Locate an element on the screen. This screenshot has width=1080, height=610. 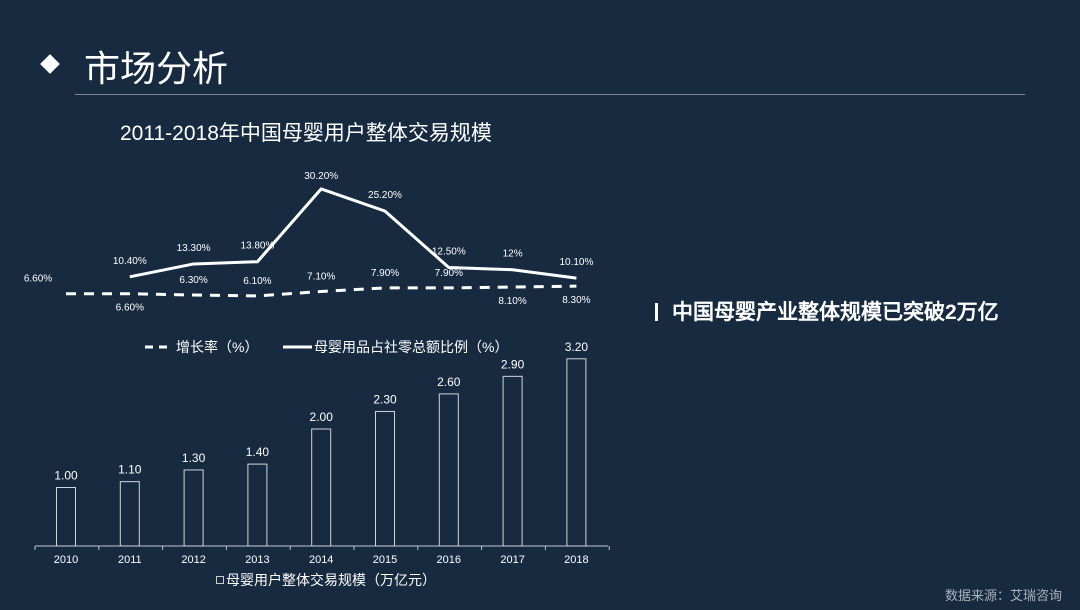
line-legend: 增长率（%） 母婴用品占社零总额比例（%） is located at coordinates (326, 347).